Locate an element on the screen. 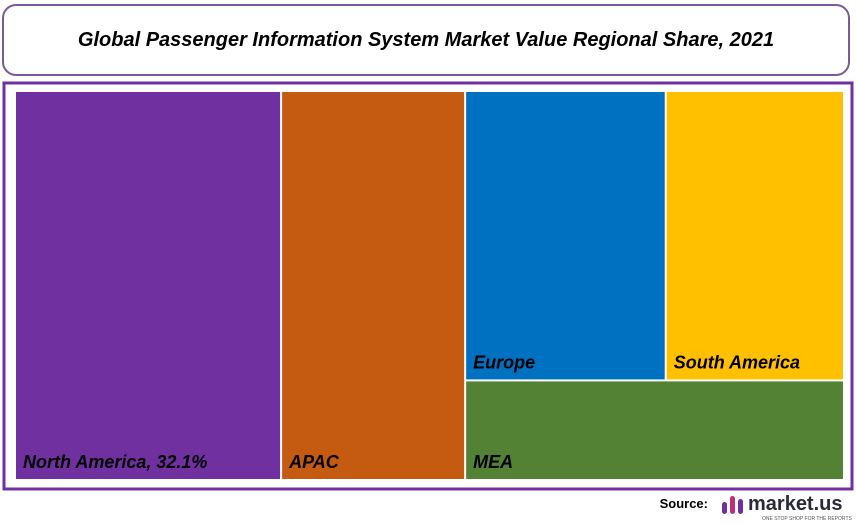 The height and width of the screenshot is (525, 856). tile-label: Europe is located at coordinates (504, 362).